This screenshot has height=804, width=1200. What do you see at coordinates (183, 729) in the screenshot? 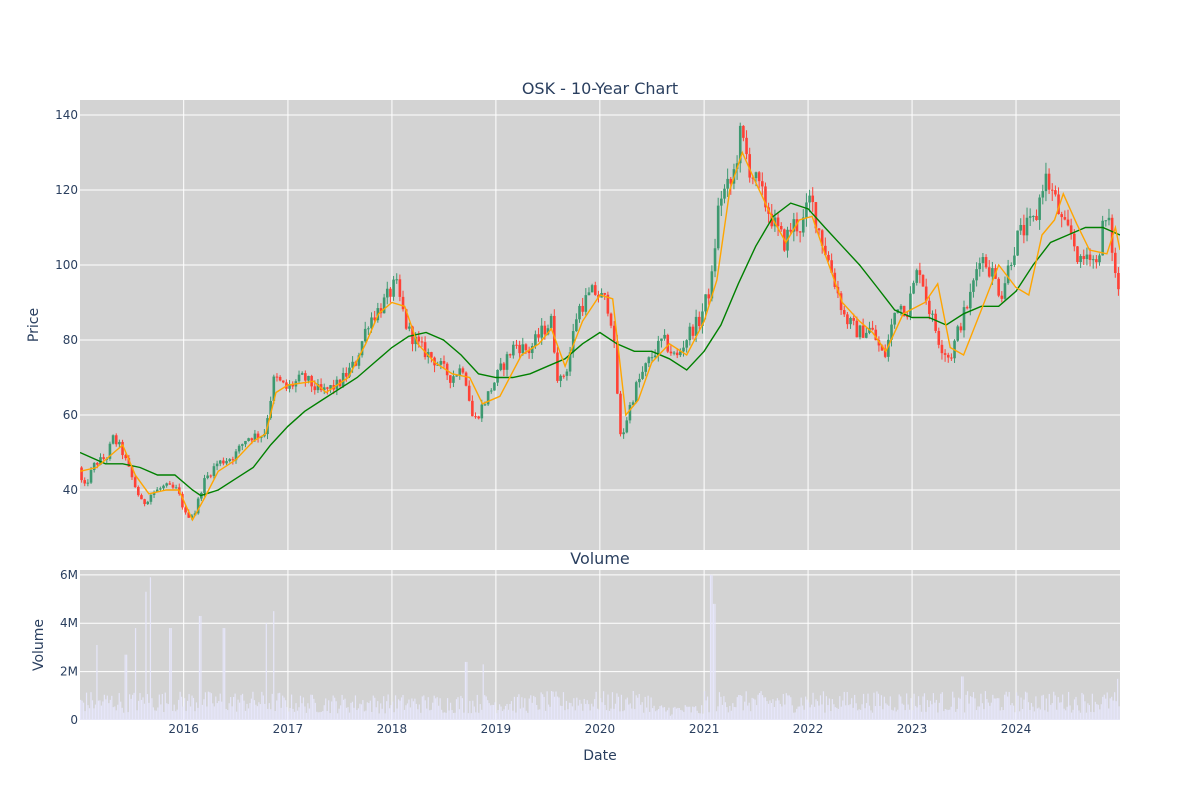
I see `x-tick-label: 2016` at bounding box center [183, 729].